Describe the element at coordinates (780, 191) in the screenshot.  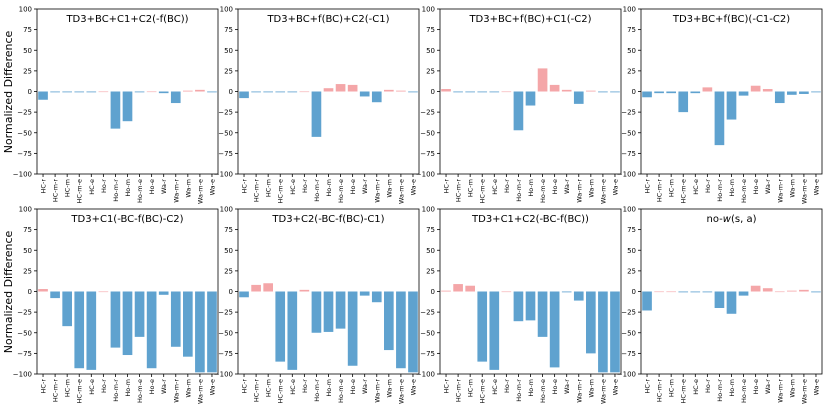
I see `x-tick-label: Wa-m-r` at that location.